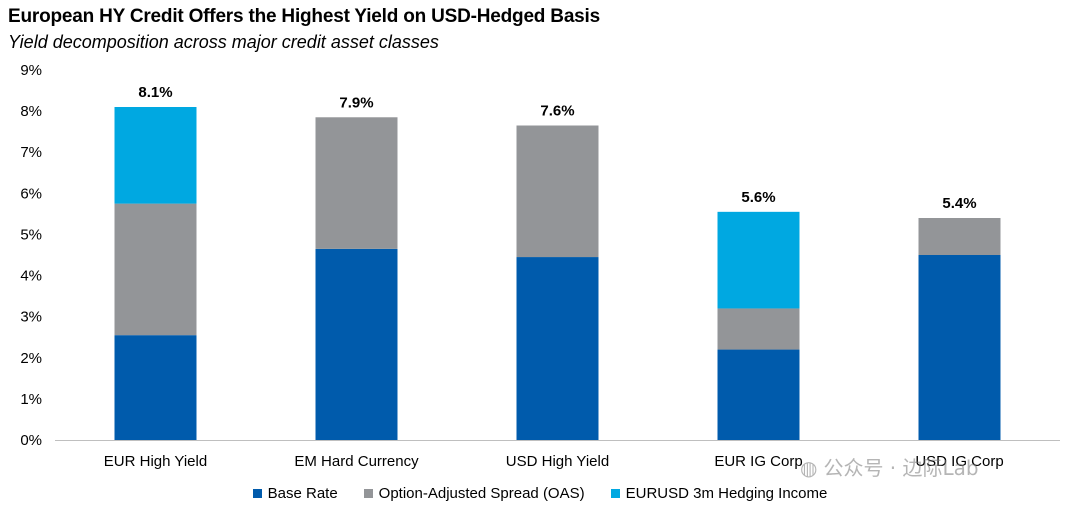  What do you see at coordinates (356, 461) in the screenshot?
I see `x-tick-label: EM Hard Currency` at bounding box center [356, 461].